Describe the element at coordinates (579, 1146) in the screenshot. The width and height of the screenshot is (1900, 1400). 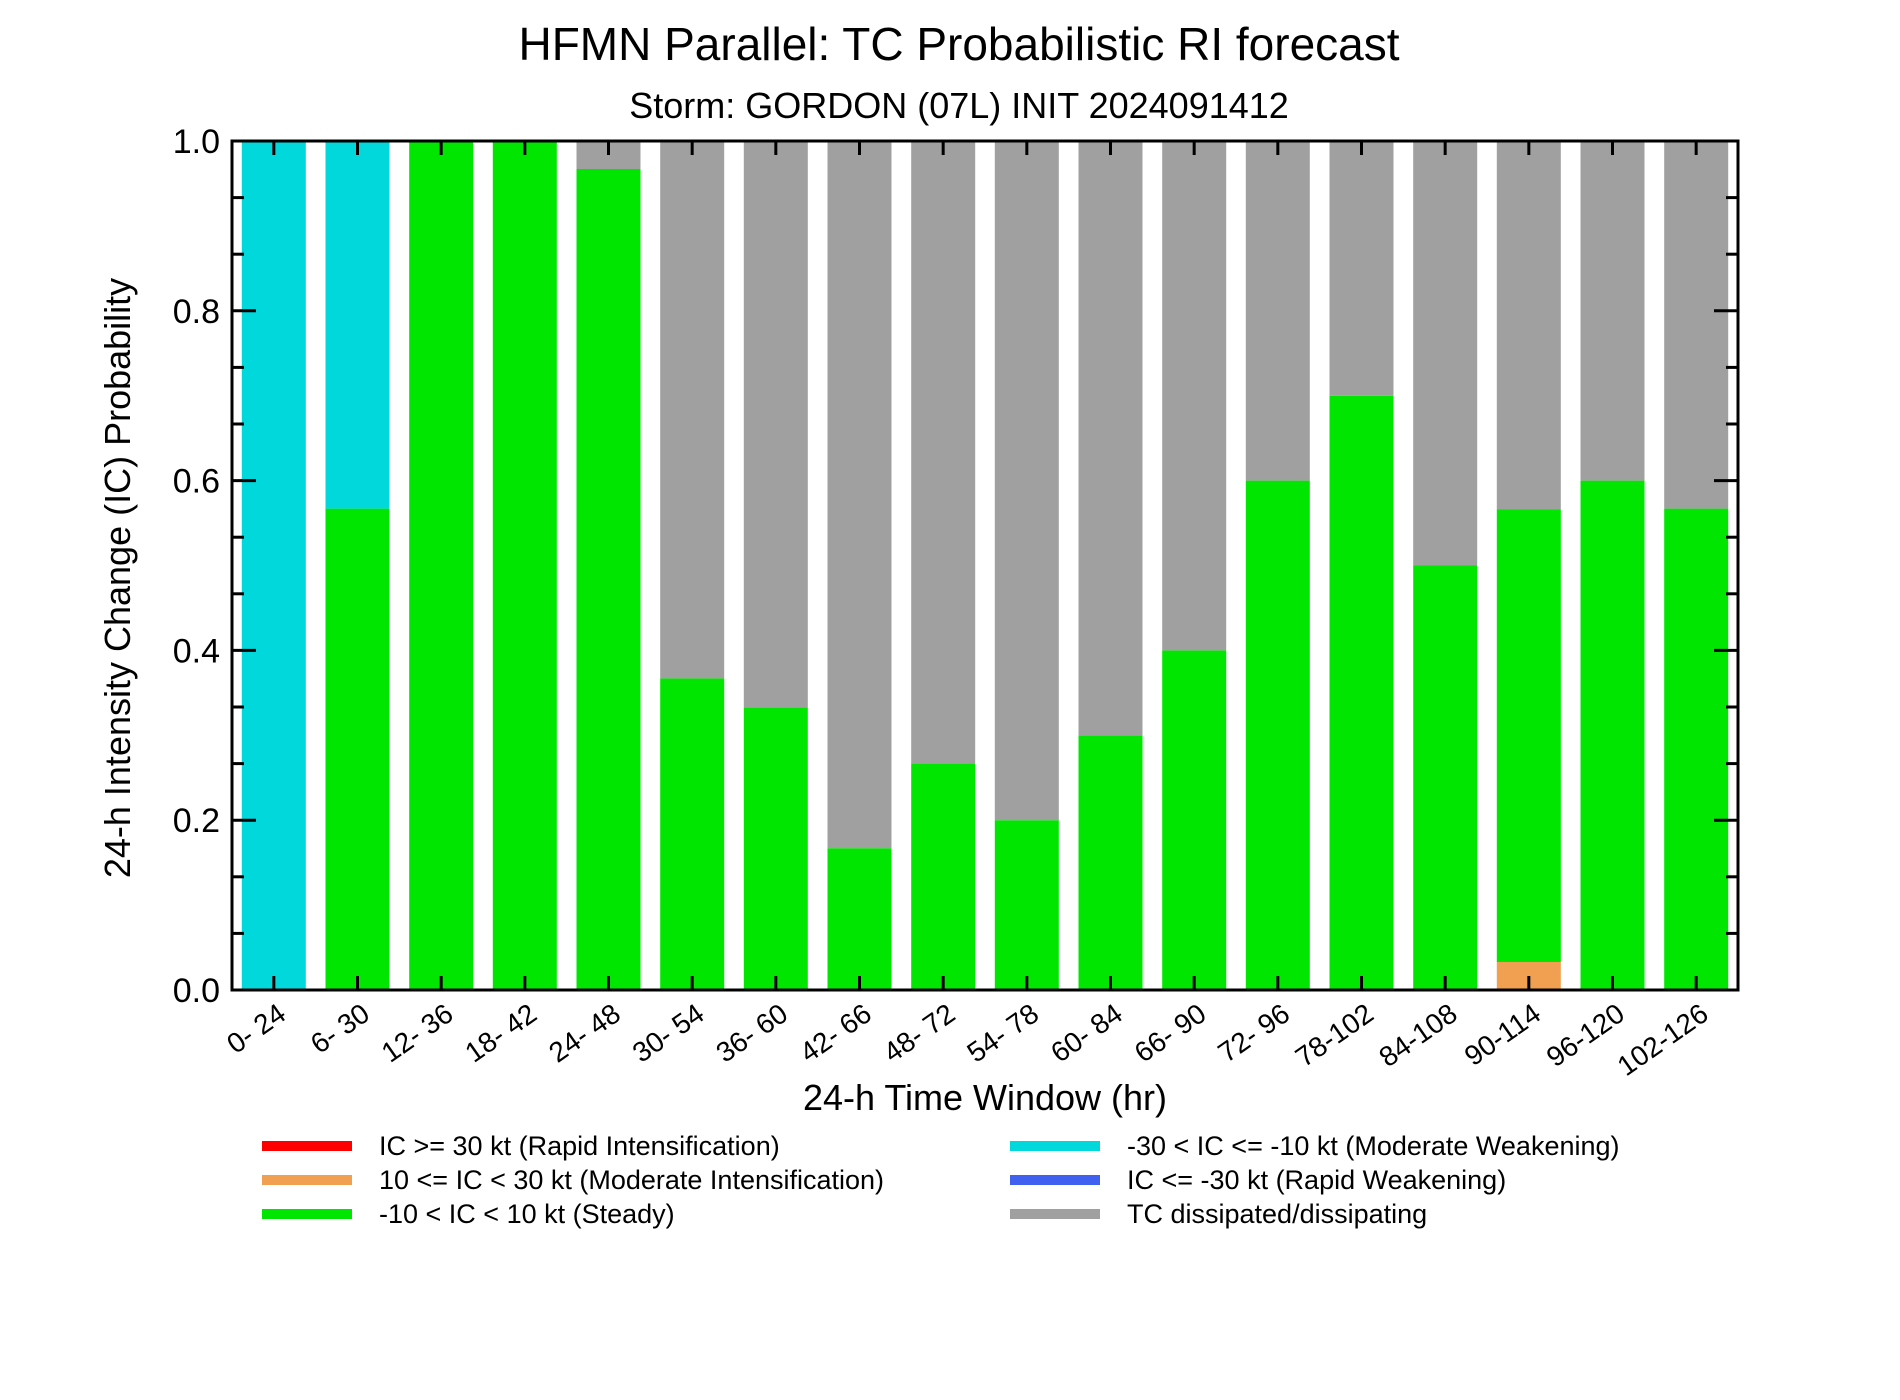
I see `legend-label: IC >= 30 kt (Rapid Intensification)` at that location.